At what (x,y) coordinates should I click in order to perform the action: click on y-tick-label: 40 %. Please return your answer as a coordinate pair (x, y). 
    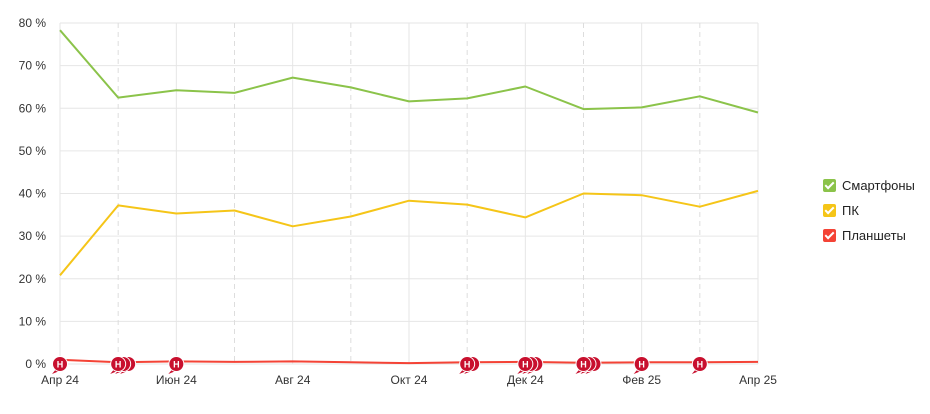
    Looking at the image, I should click on (33, 194).